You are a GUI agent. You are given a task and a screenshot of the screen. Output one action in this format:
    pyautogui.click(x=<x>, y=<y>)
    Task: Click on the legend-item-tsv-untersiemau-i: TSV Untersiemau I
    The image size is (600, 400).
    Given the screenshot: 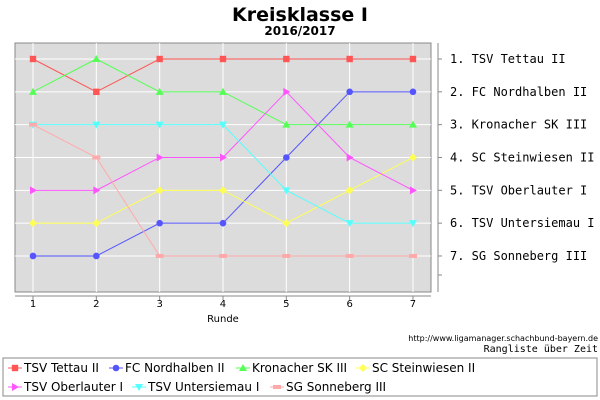 What is the action you would take?
    pyautogui.click(x=195, y=387)
    